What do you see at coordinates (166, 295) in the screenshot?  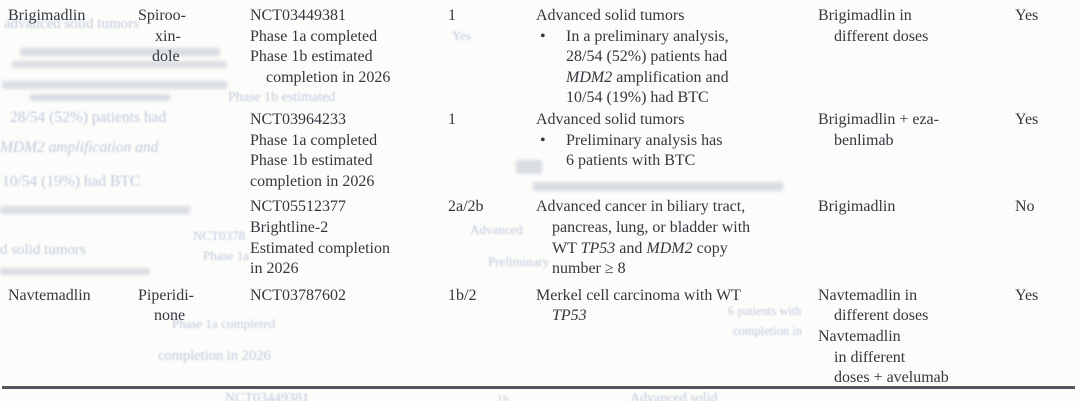 I see `drug-class-line: Piperidi-` at bounding box center [166, 295].